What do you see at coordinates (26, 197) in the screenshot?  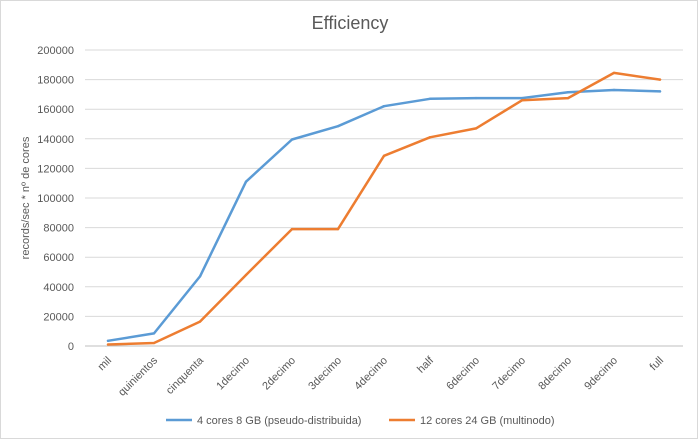 I see `y-axis-label: records/sec * nº de cores` at bounding box center [26, 197].